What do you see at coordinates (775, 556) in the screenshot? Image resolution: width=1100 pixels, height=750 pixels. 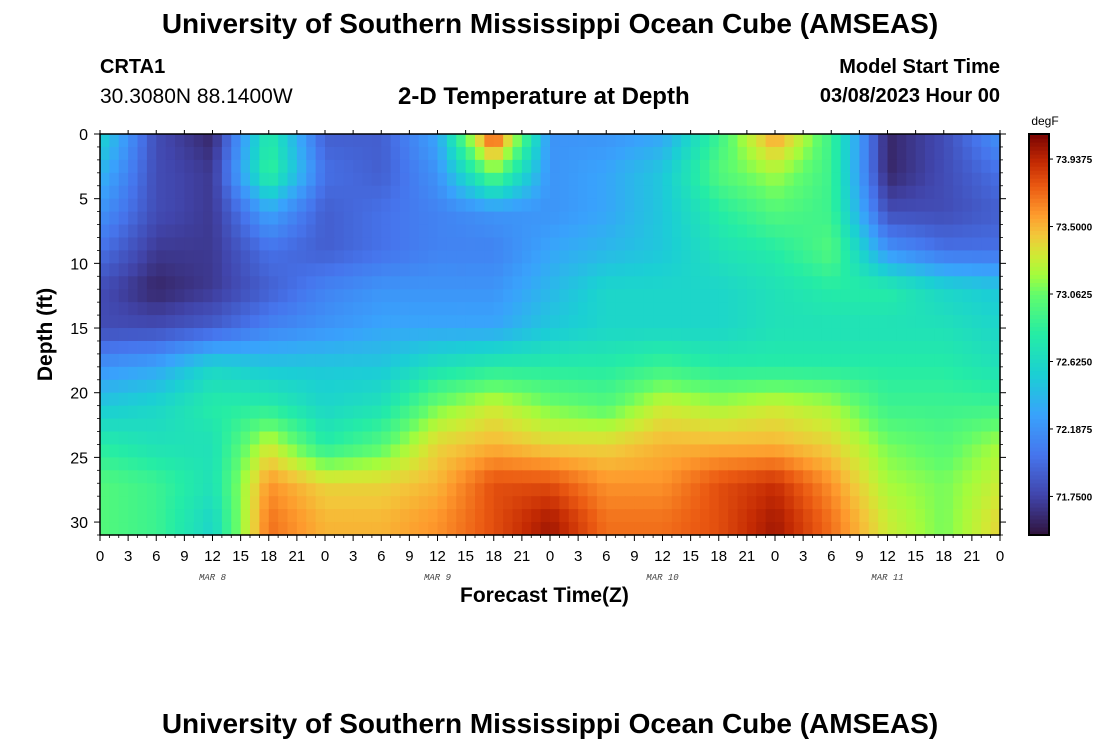 I see `x-tick-label: 0` at bounding box center [775, 556].